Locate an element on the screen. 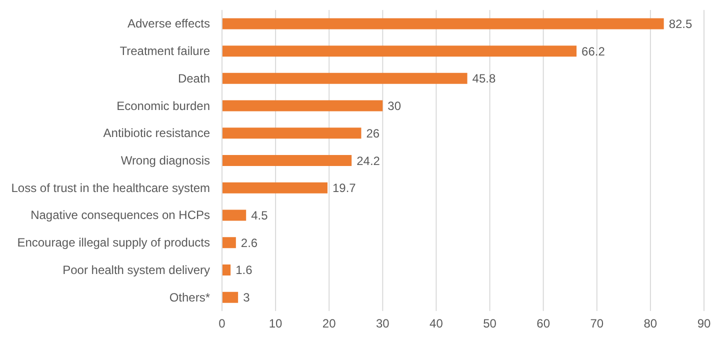 The height and width of the screenshot is (341, 722). y-tick-label: Adverse effects is located at coordinates (169, 23).